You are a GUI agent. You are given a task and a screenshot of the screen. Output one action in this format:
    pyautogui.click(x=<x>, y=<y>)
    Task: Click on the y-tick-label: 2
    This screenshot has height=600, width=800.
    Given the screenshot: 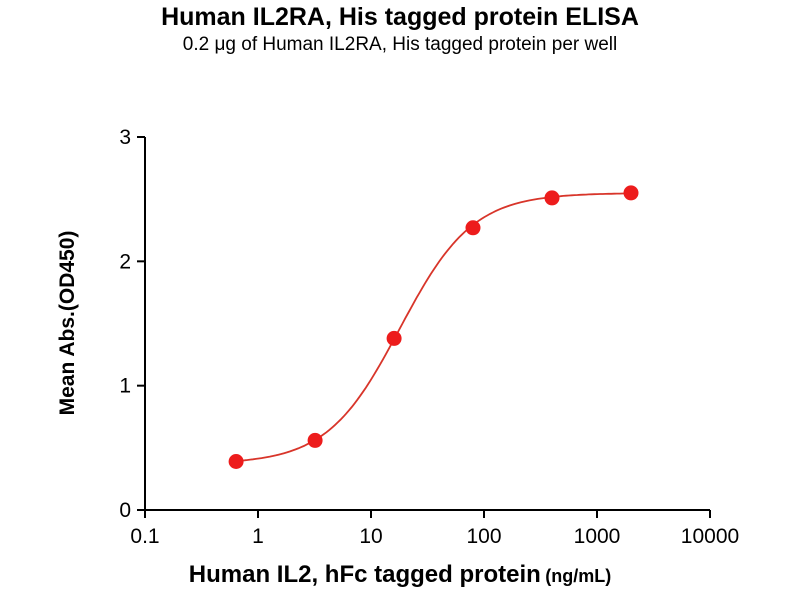 What is the action you would take?
    pyautogui.click(x=125, y=261)
    